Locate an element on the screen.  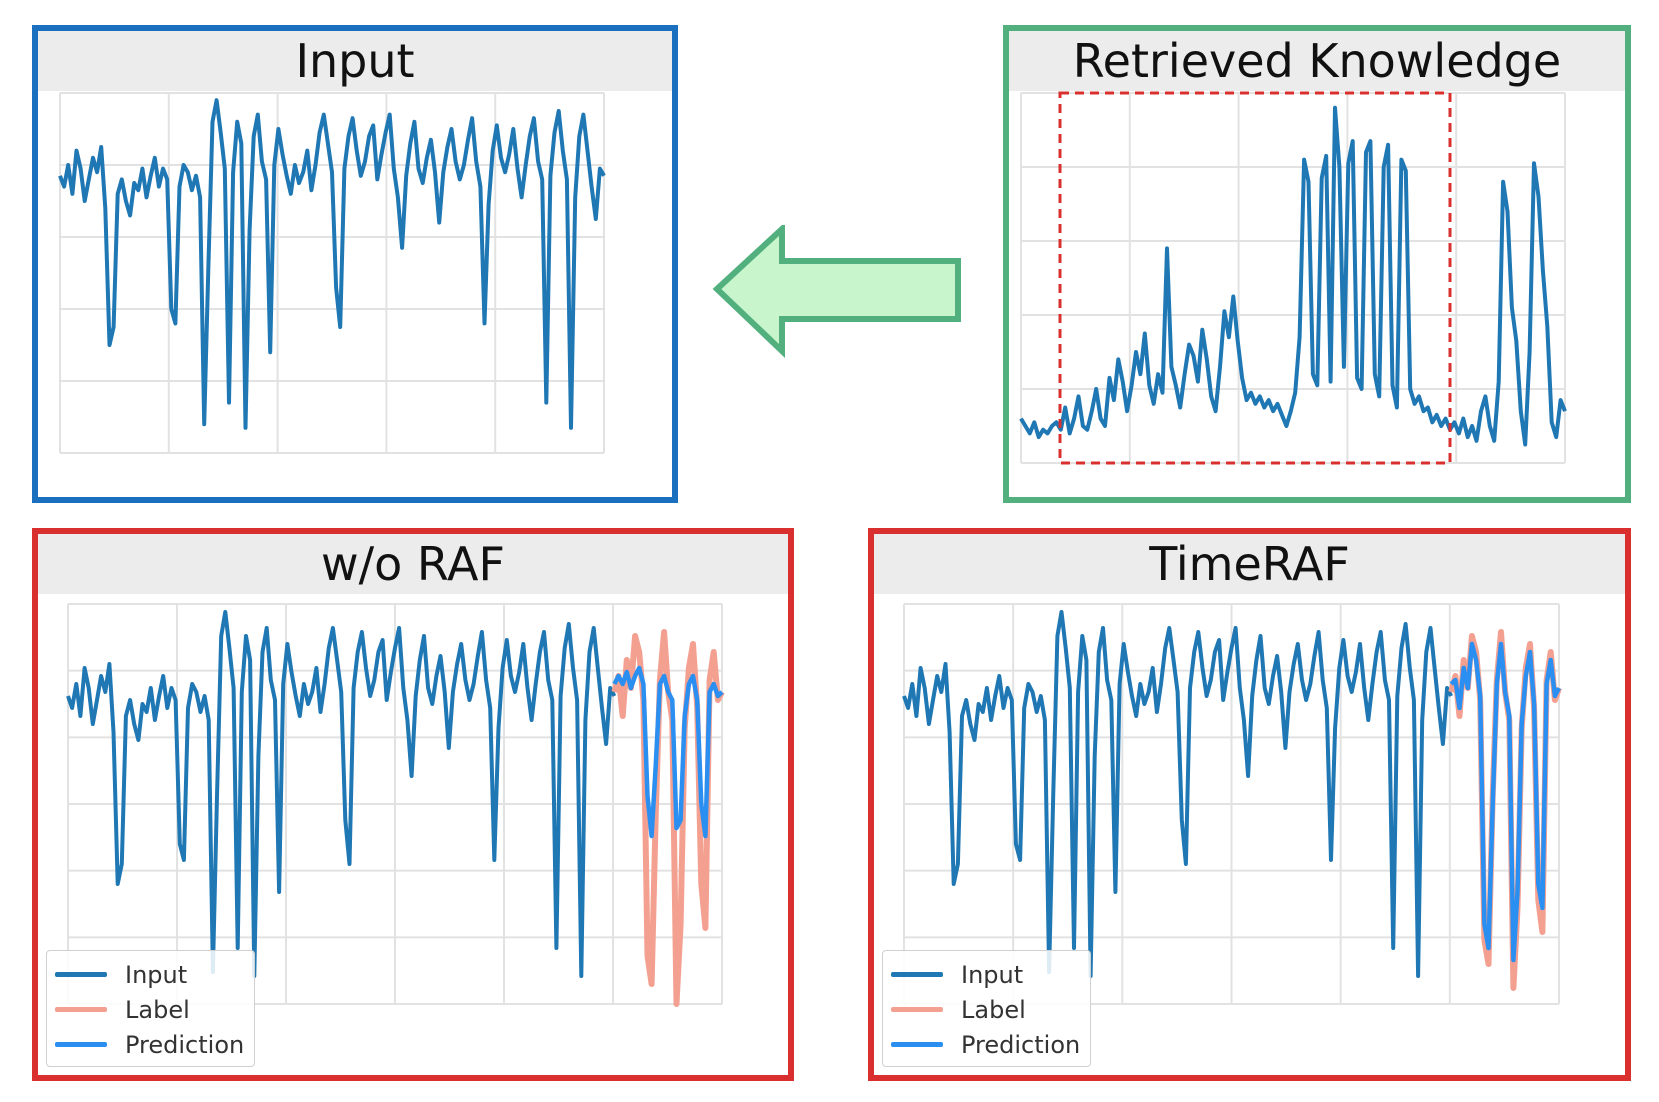
timeraf-chart is located at coordinates (1232, 804).